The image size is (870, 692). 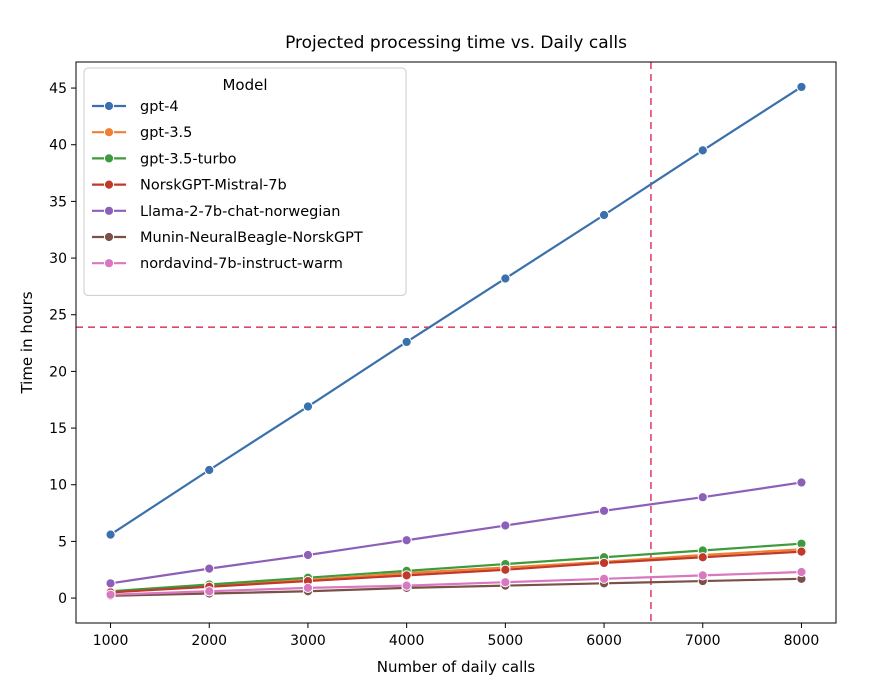 What do you see at coordinates (506, 641) in the screenshot?
I see `x-tick-label: 5000` at bounding box center [506, 641].